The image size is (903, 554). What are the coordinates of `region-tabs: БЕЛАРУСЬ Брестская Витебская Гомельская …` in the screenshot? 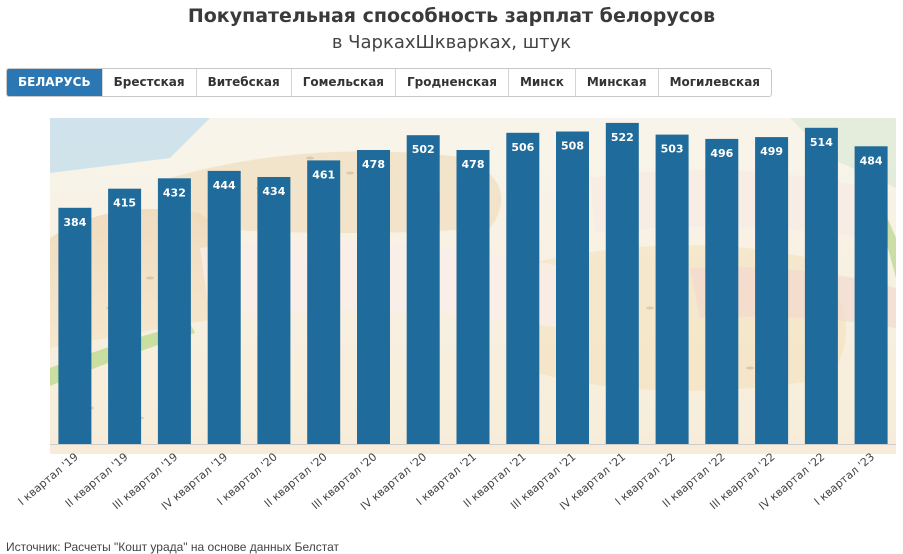 It's located at (389, 82).